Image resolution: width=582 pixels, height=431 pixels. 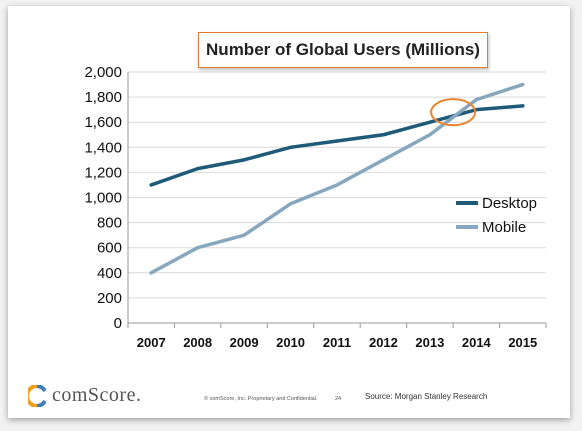 I want to click on y-tick-label: 1,000, so click(x=103, y=198).